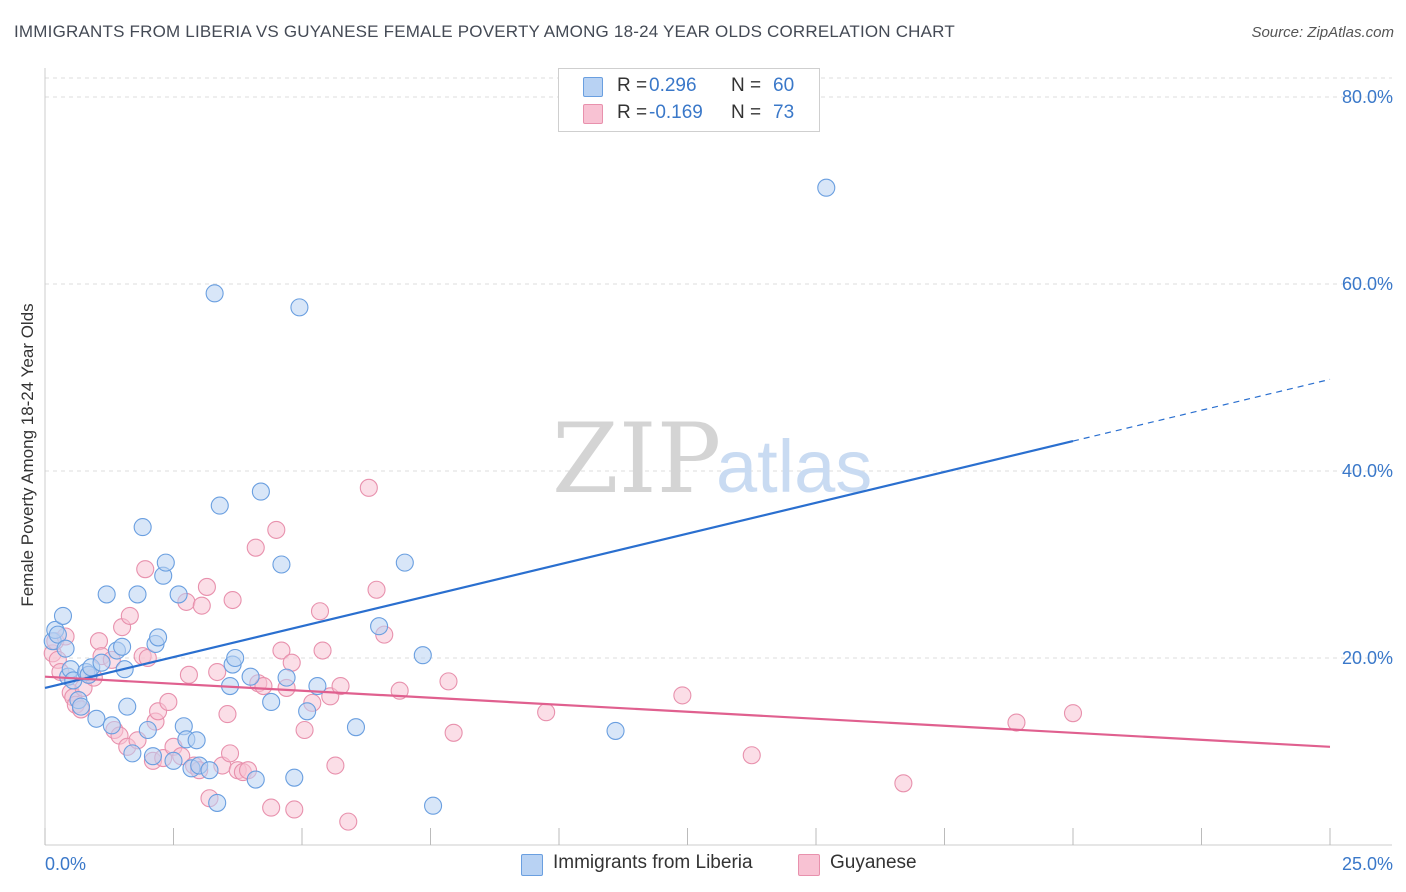 The image size is (1406, 892). Describe the element at coordinates (689, 100) in the screenshot. I see `correlation-legend: R = 0.296 N = 60 R = -0.169 N = 73` at that location.